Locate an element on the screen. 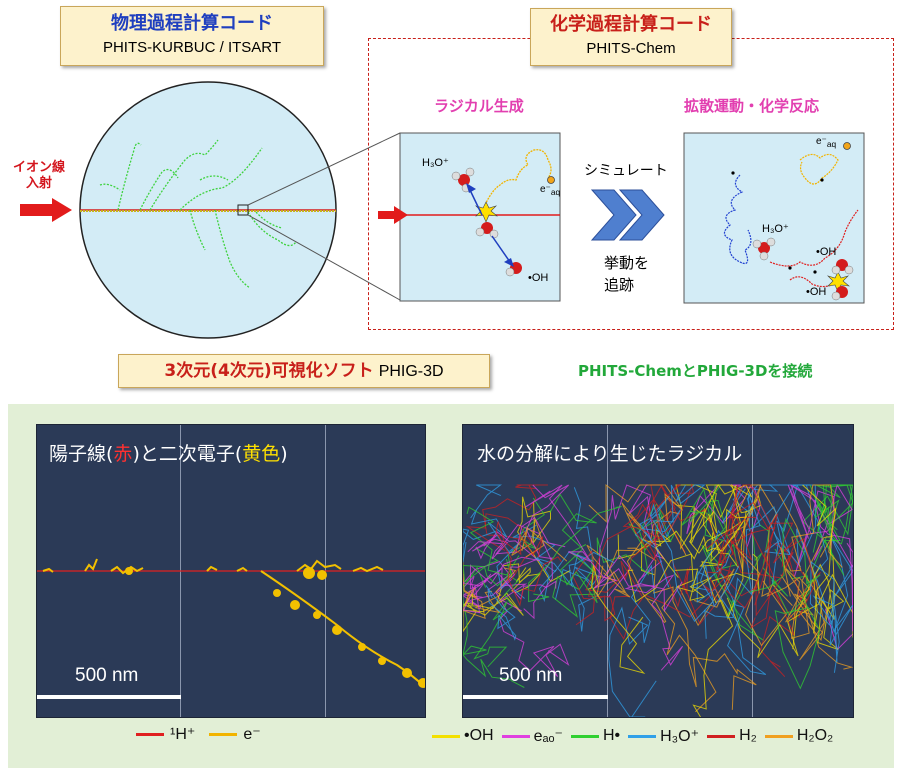  h3o-label-right: H₃O⁺ is located at coordinates (775, 229).